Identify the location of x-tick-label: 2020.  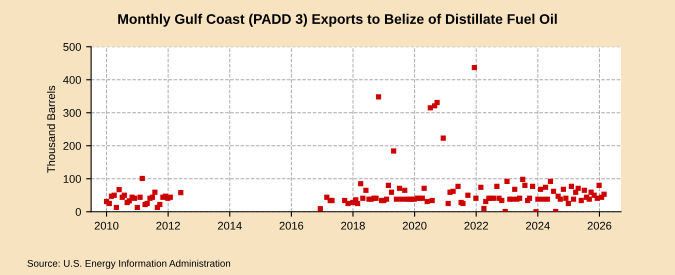
(414, 226).